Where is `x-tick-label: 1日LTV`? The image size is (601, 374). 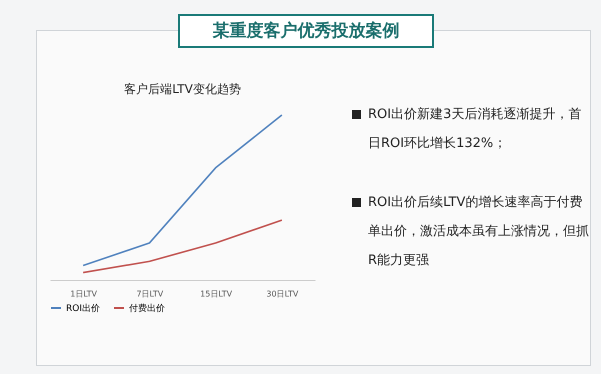 x-tick-label: 1日LTV is located at coordinates (84, 294).